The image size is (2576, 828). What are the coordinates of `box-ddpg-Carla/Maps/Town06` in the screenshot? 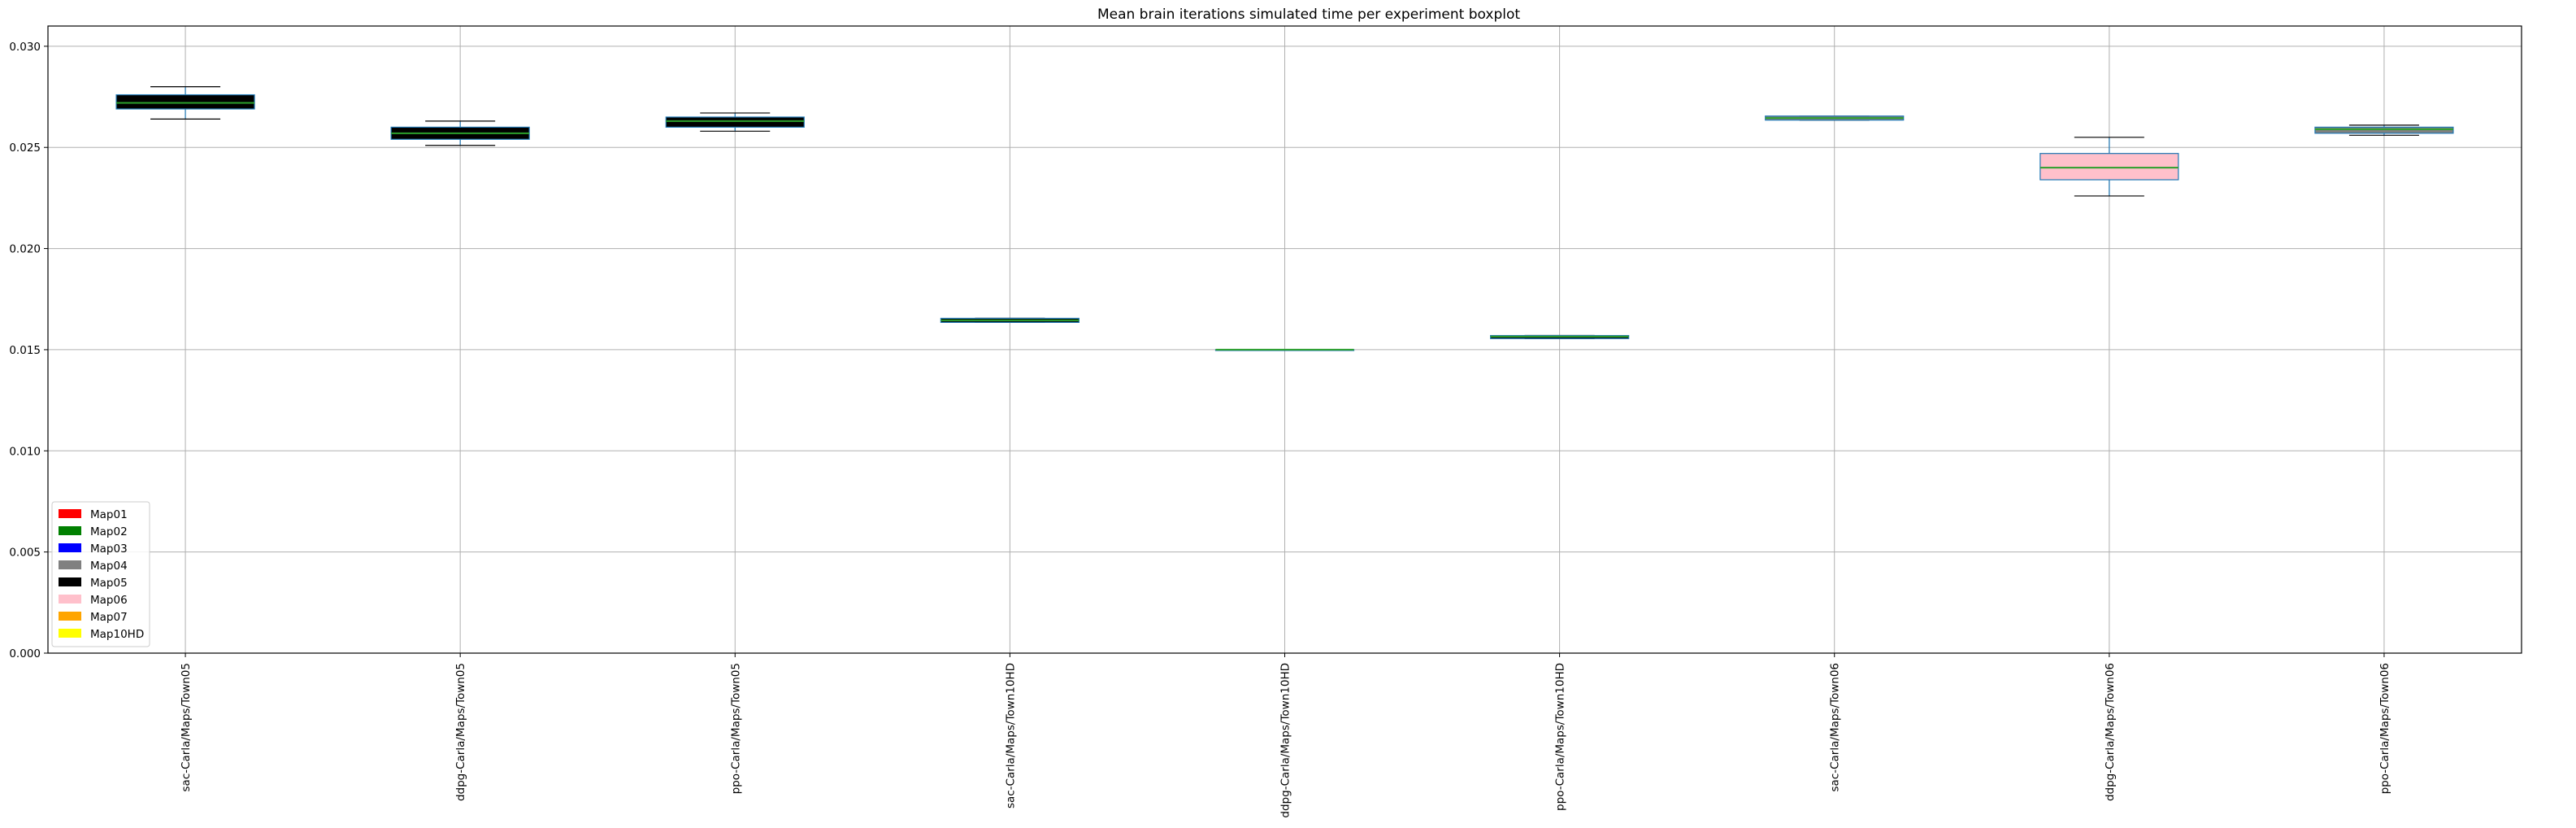 It's located at (2109, 167).